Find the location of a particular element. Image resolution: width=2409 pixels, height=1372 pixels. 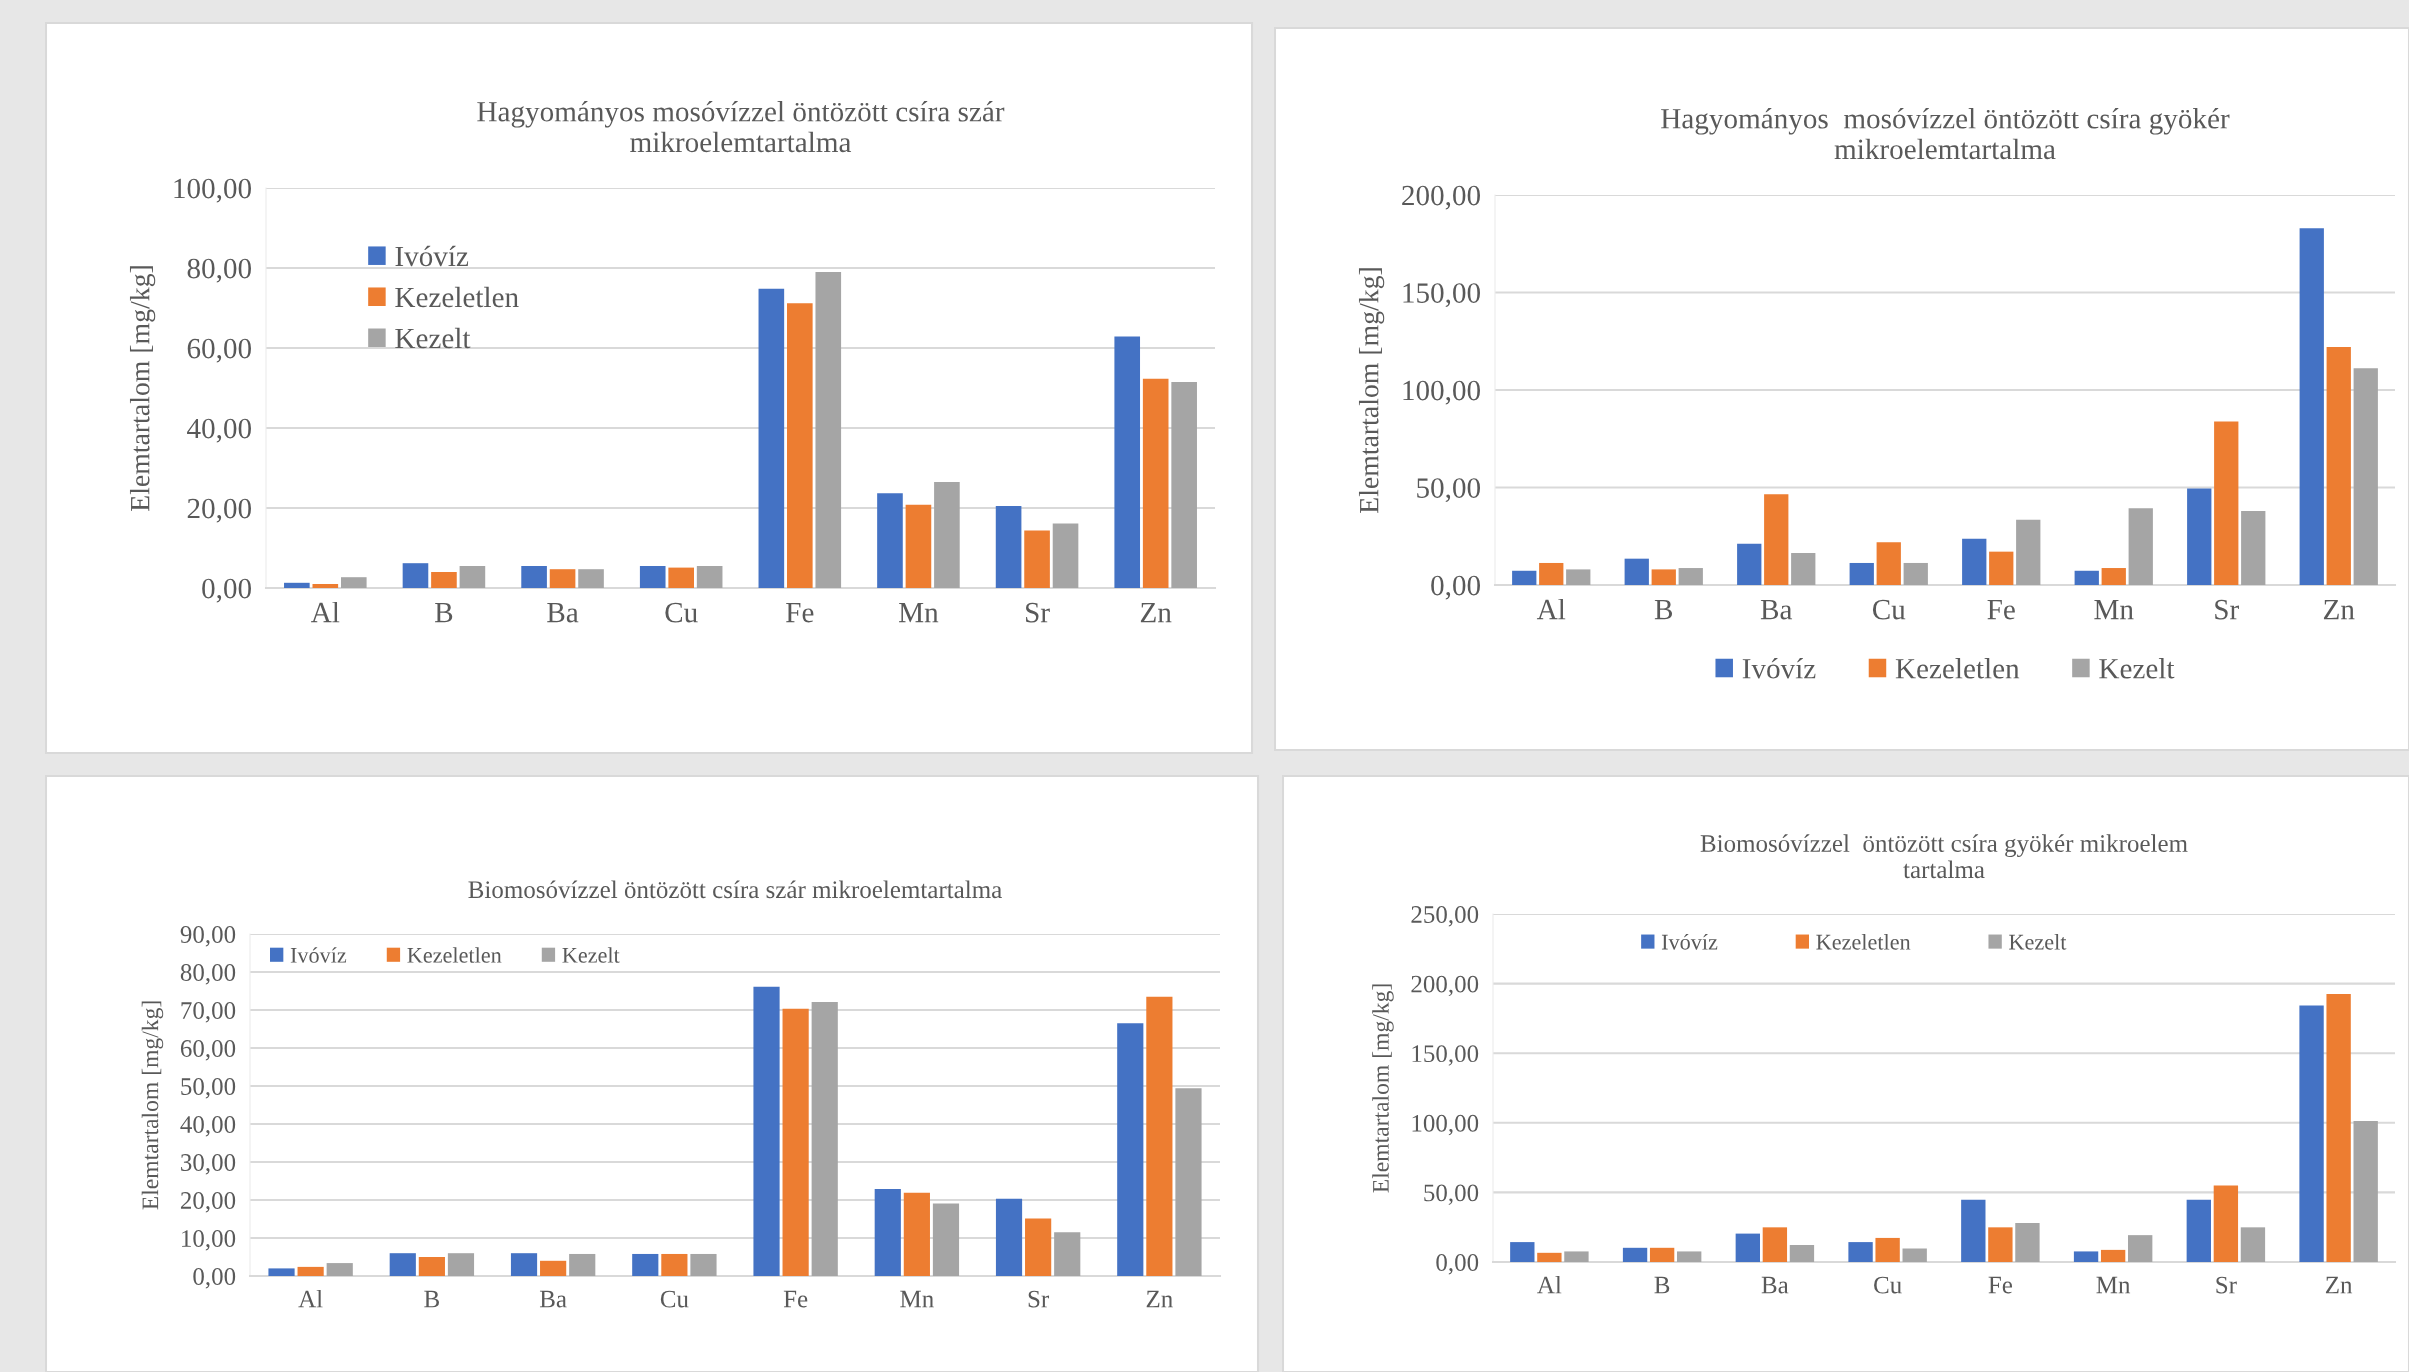

x-tick-label: Mn is located at coordinates (917, 1299).